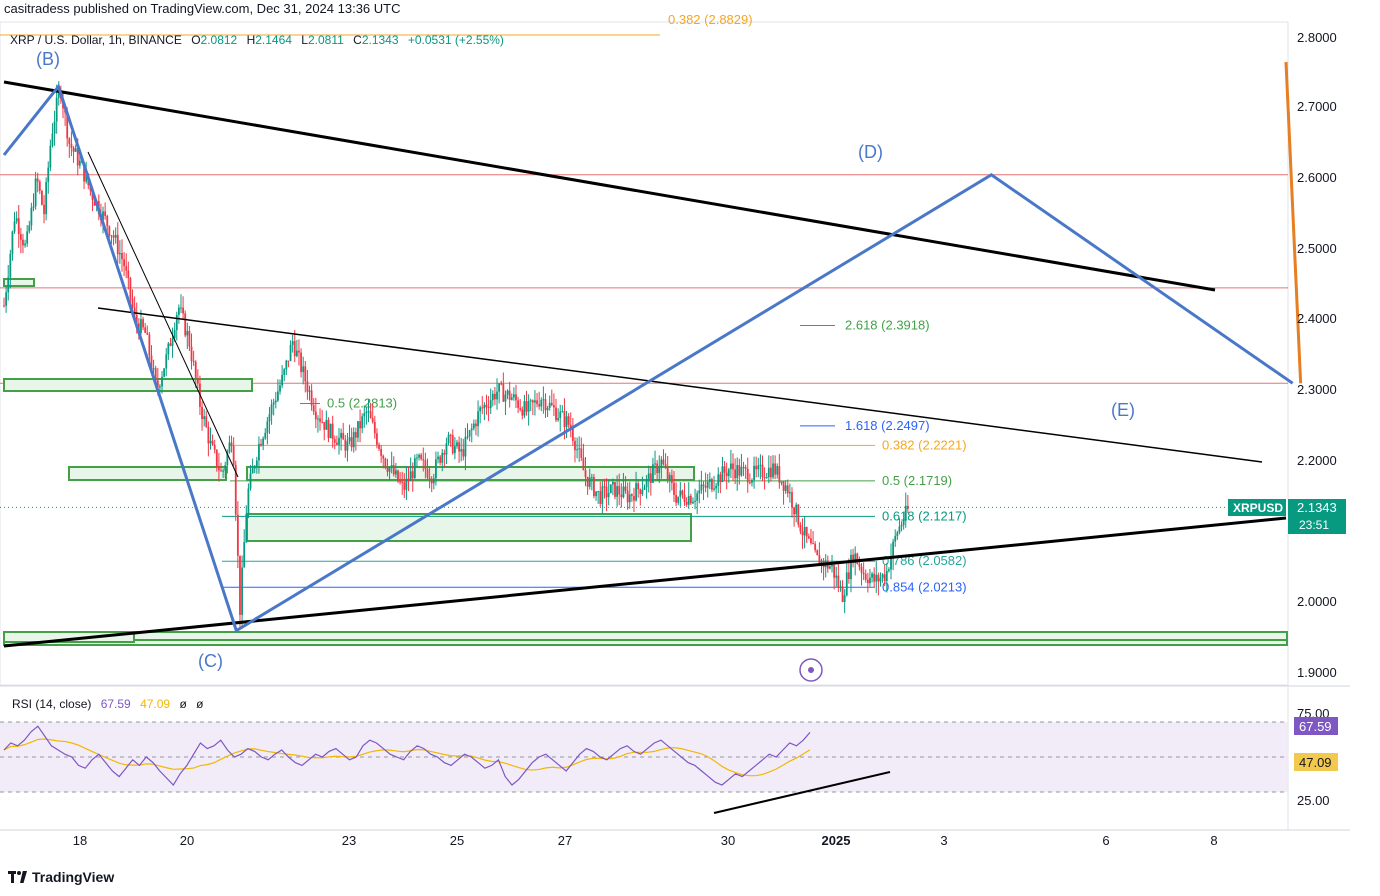 Image resolution: width=1380 pixels, height=896 pixels. Describe the element at coordinates (304, 40) in the screenshot. I see `low-label: L` at that location.